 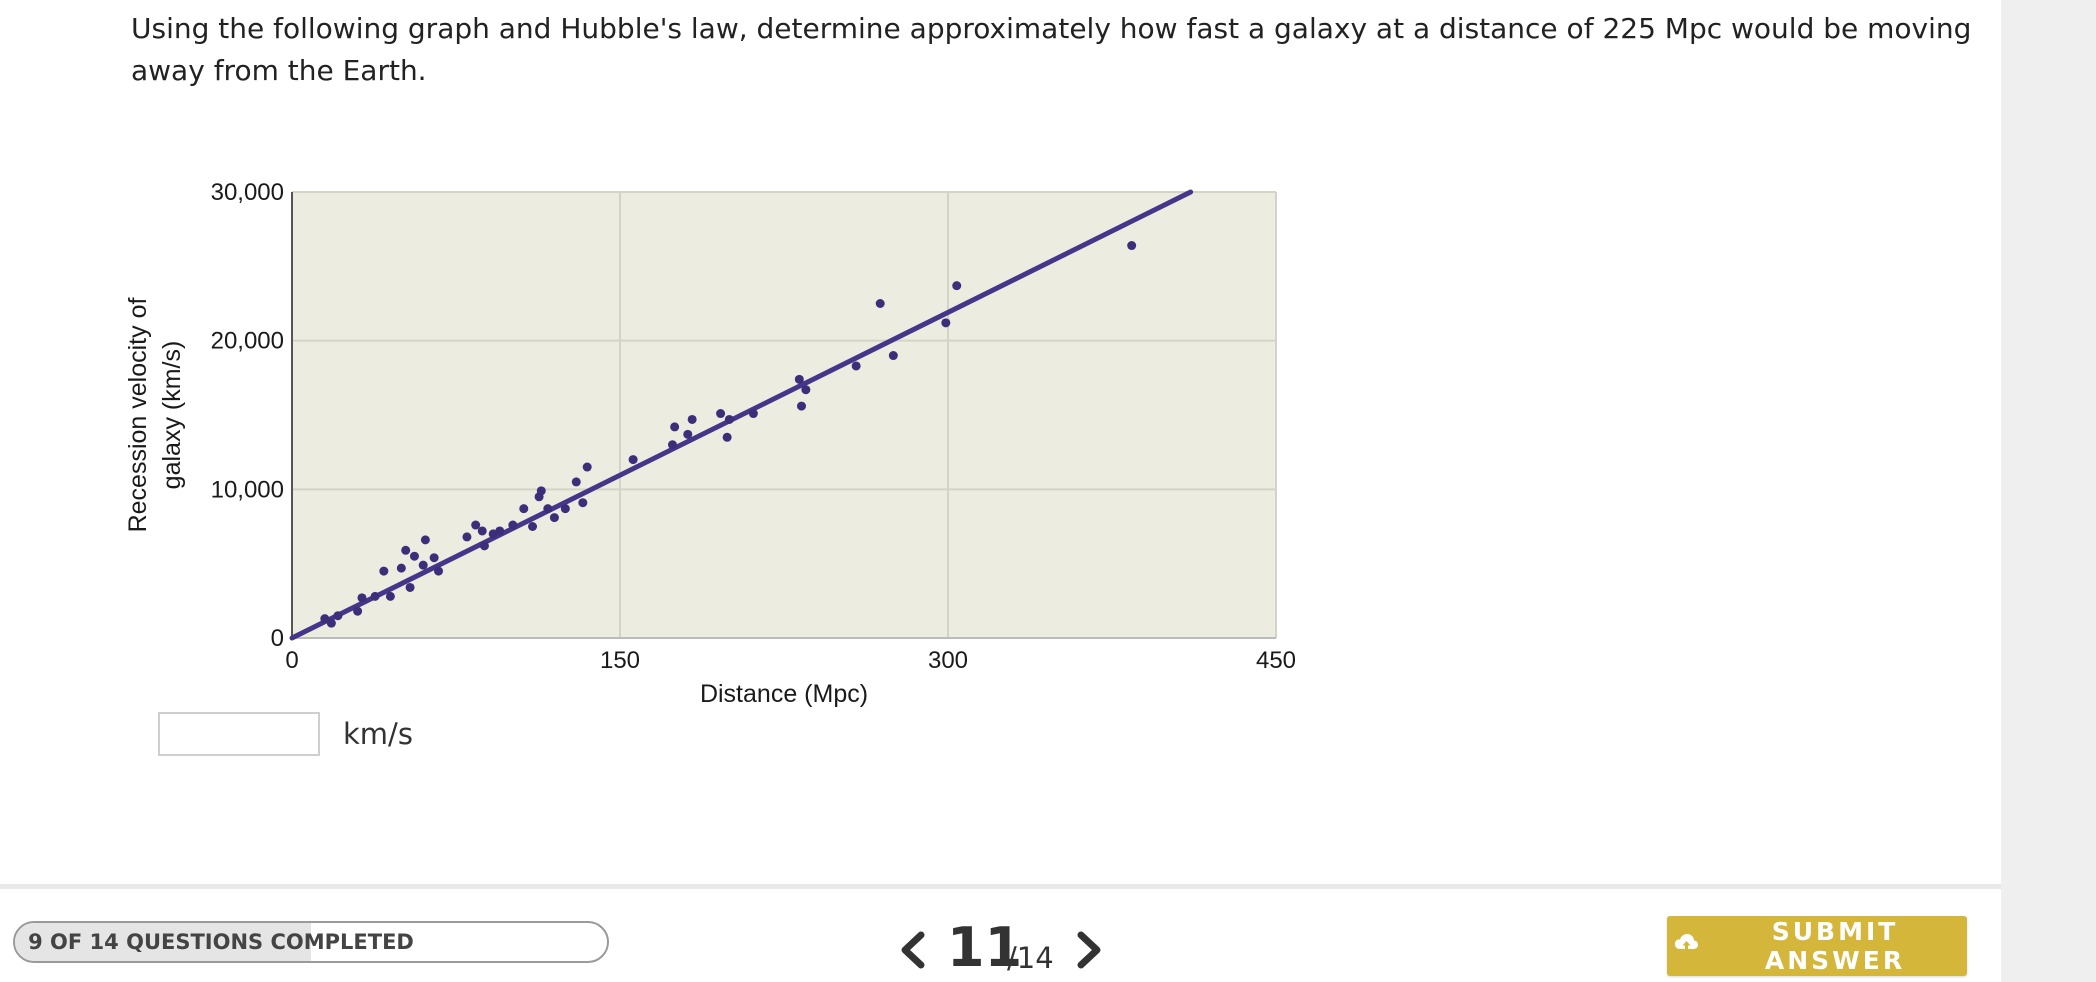 What do you see at coordinates (1000, 886) in the screenshot?
I see `footer-divider` at bounding box center [1000, 886].